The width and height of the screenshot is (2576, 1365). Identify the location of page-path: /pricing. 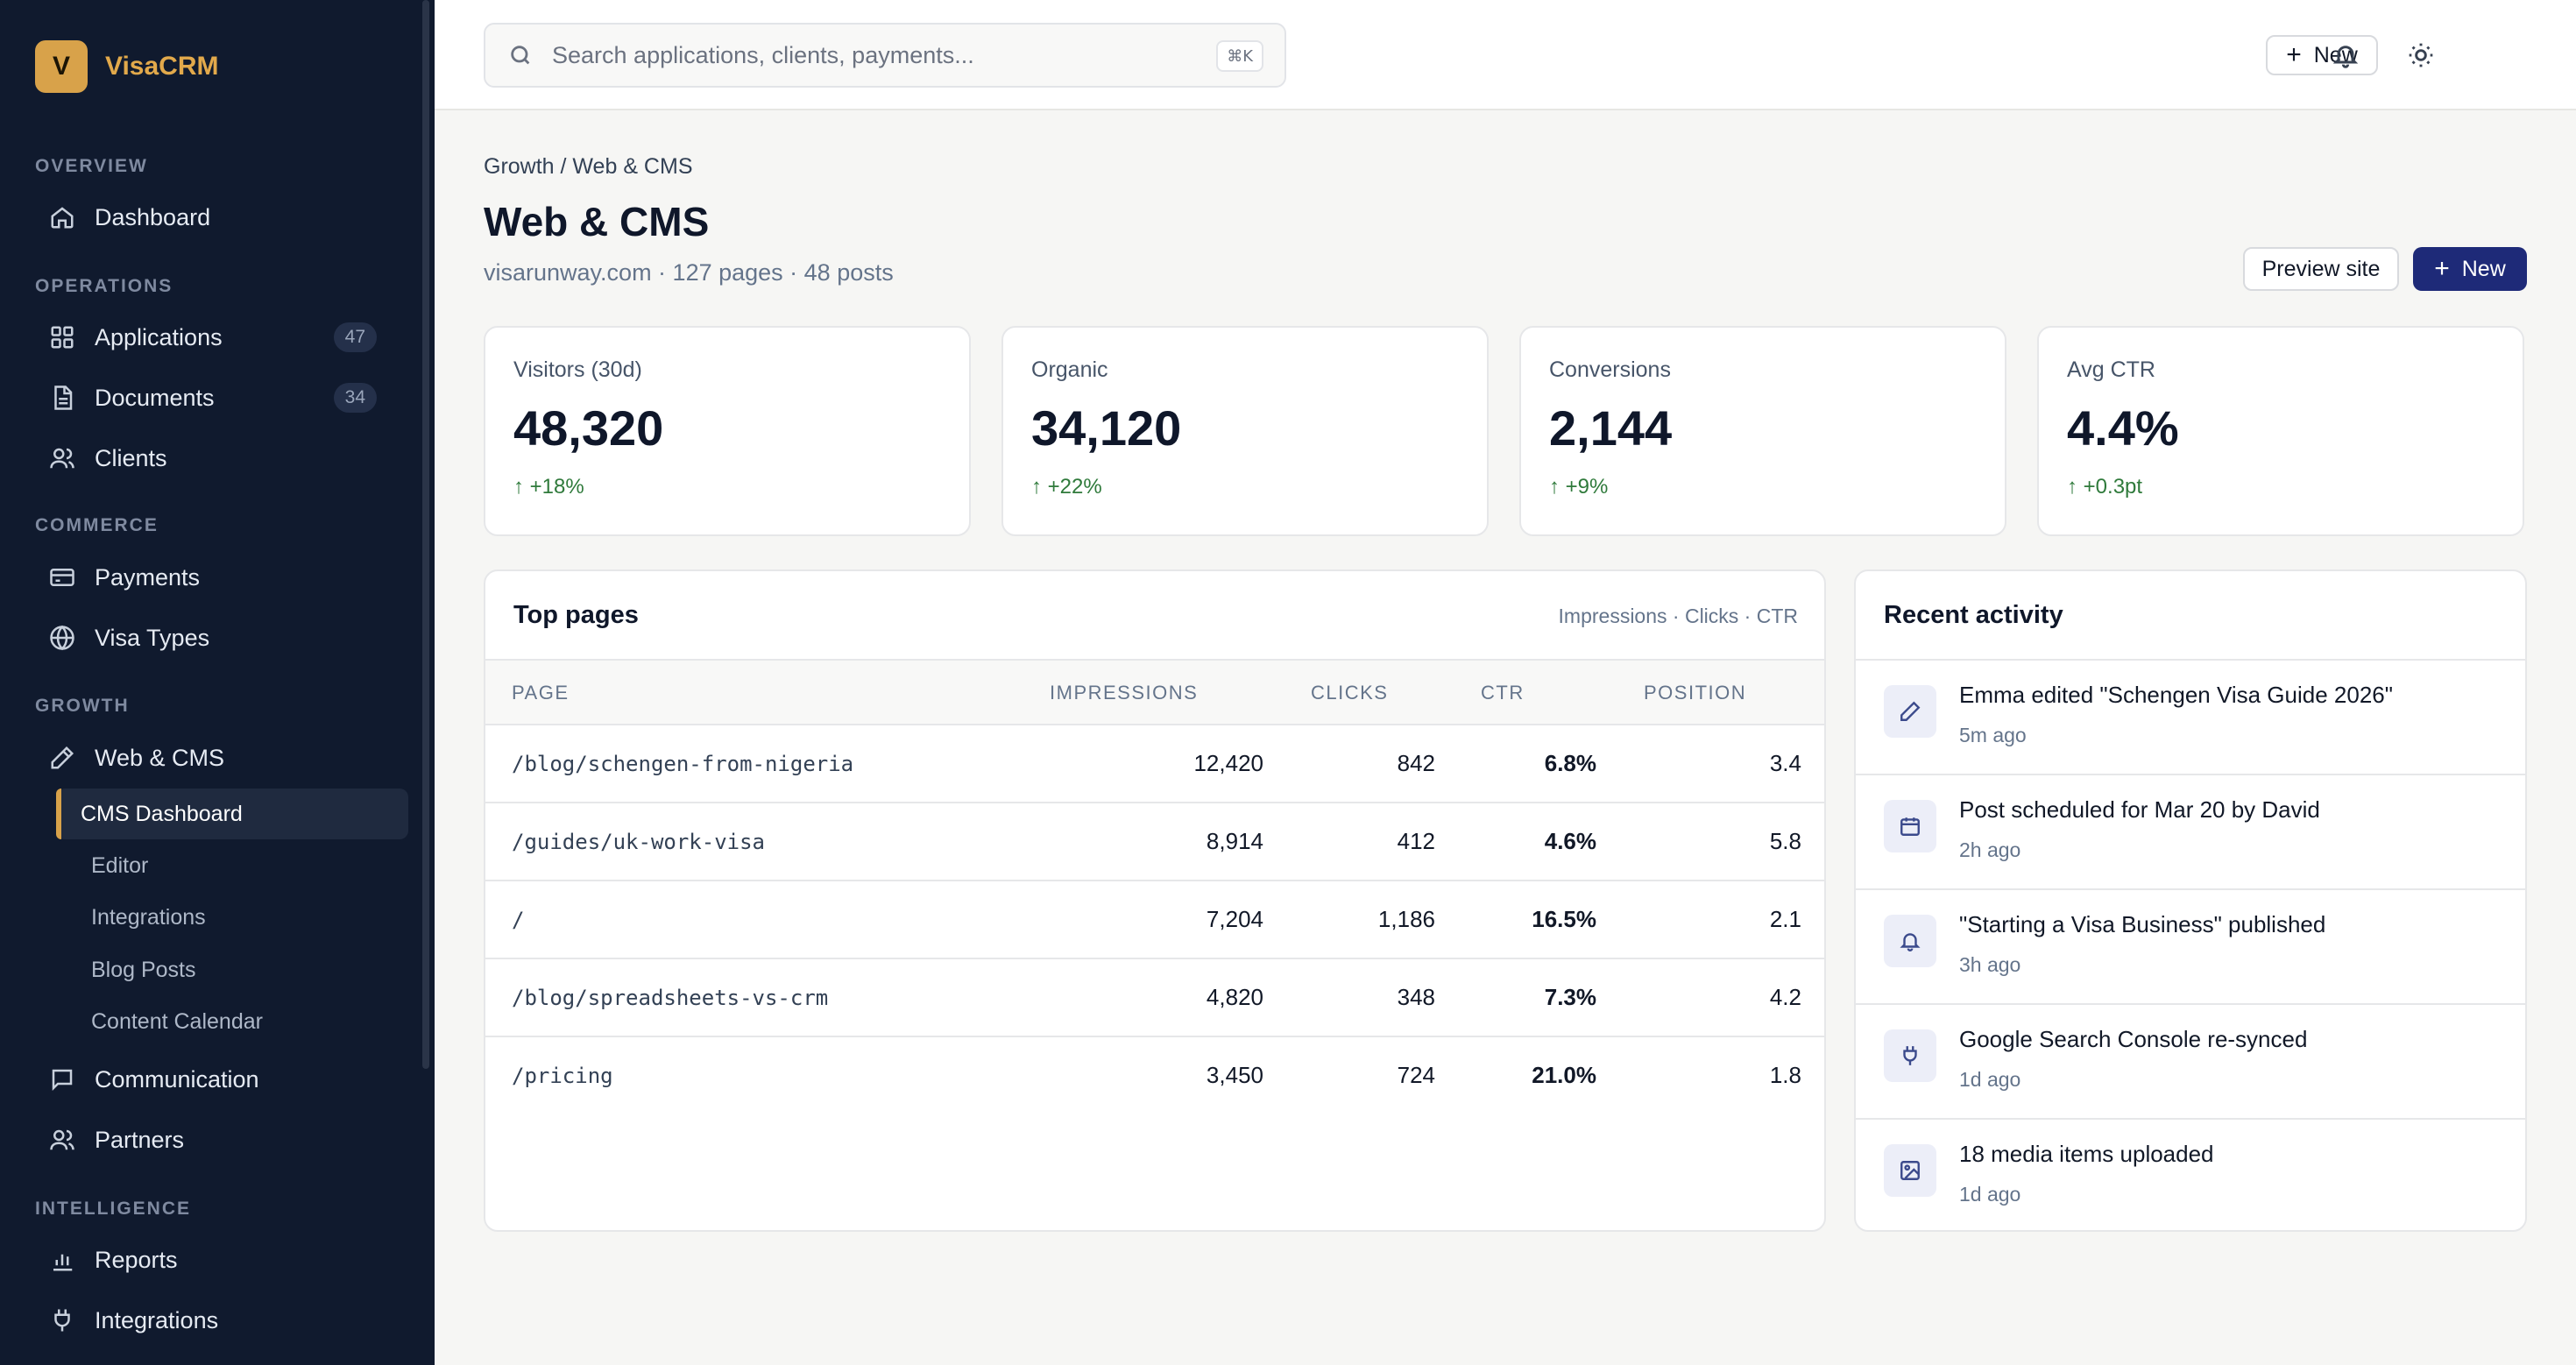
(562, 1076).